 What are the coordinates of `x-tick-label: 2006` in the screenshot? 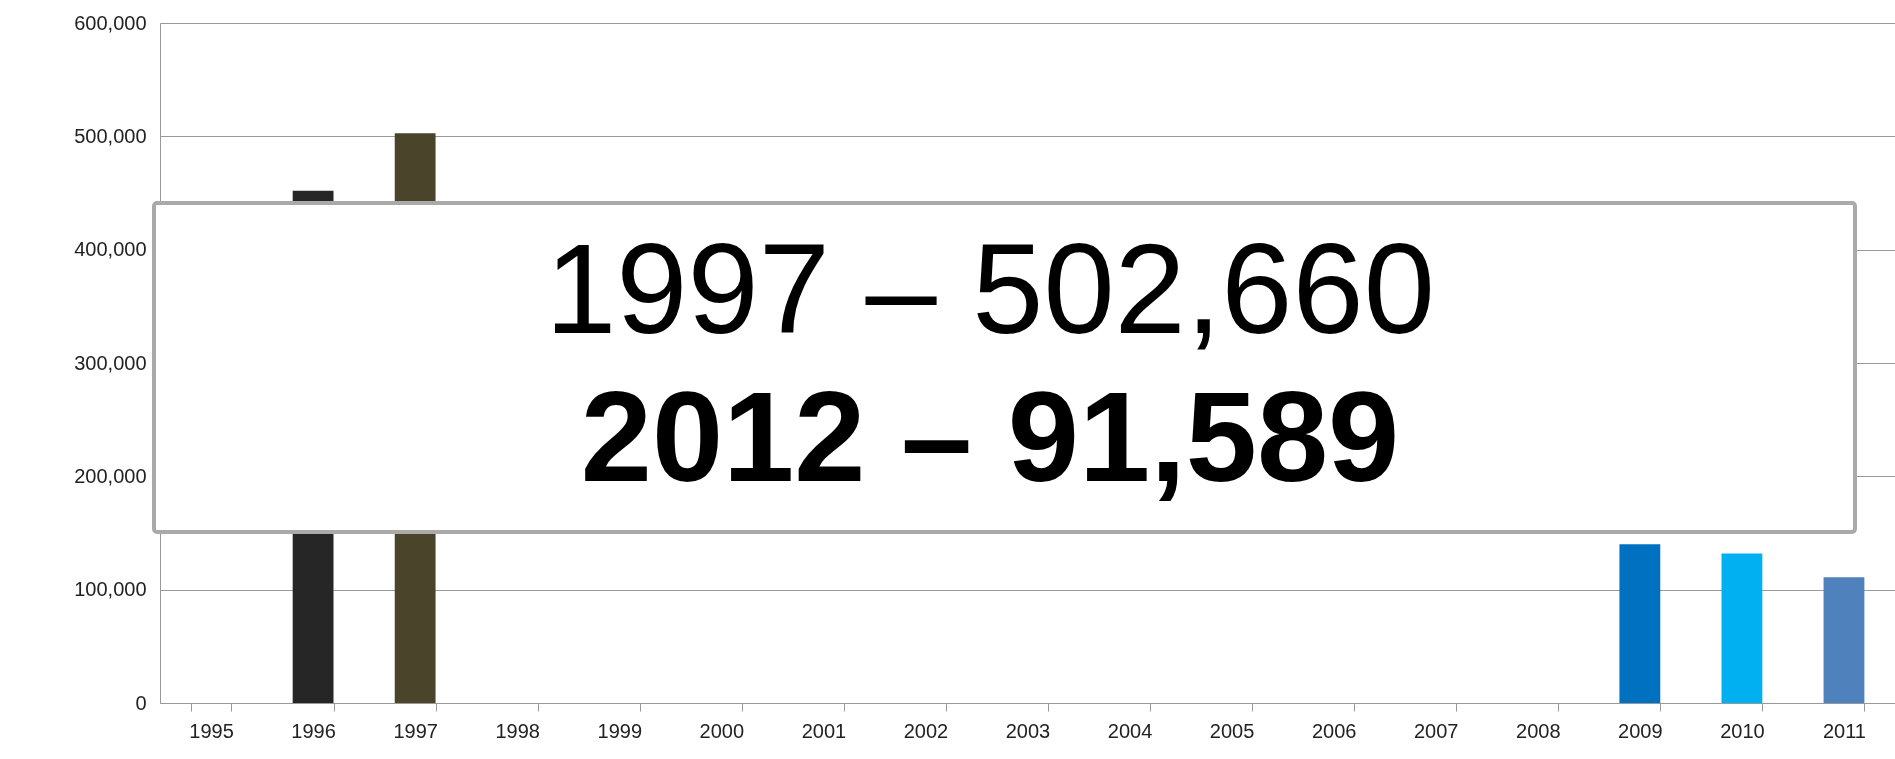 It's located at (1334, 730).